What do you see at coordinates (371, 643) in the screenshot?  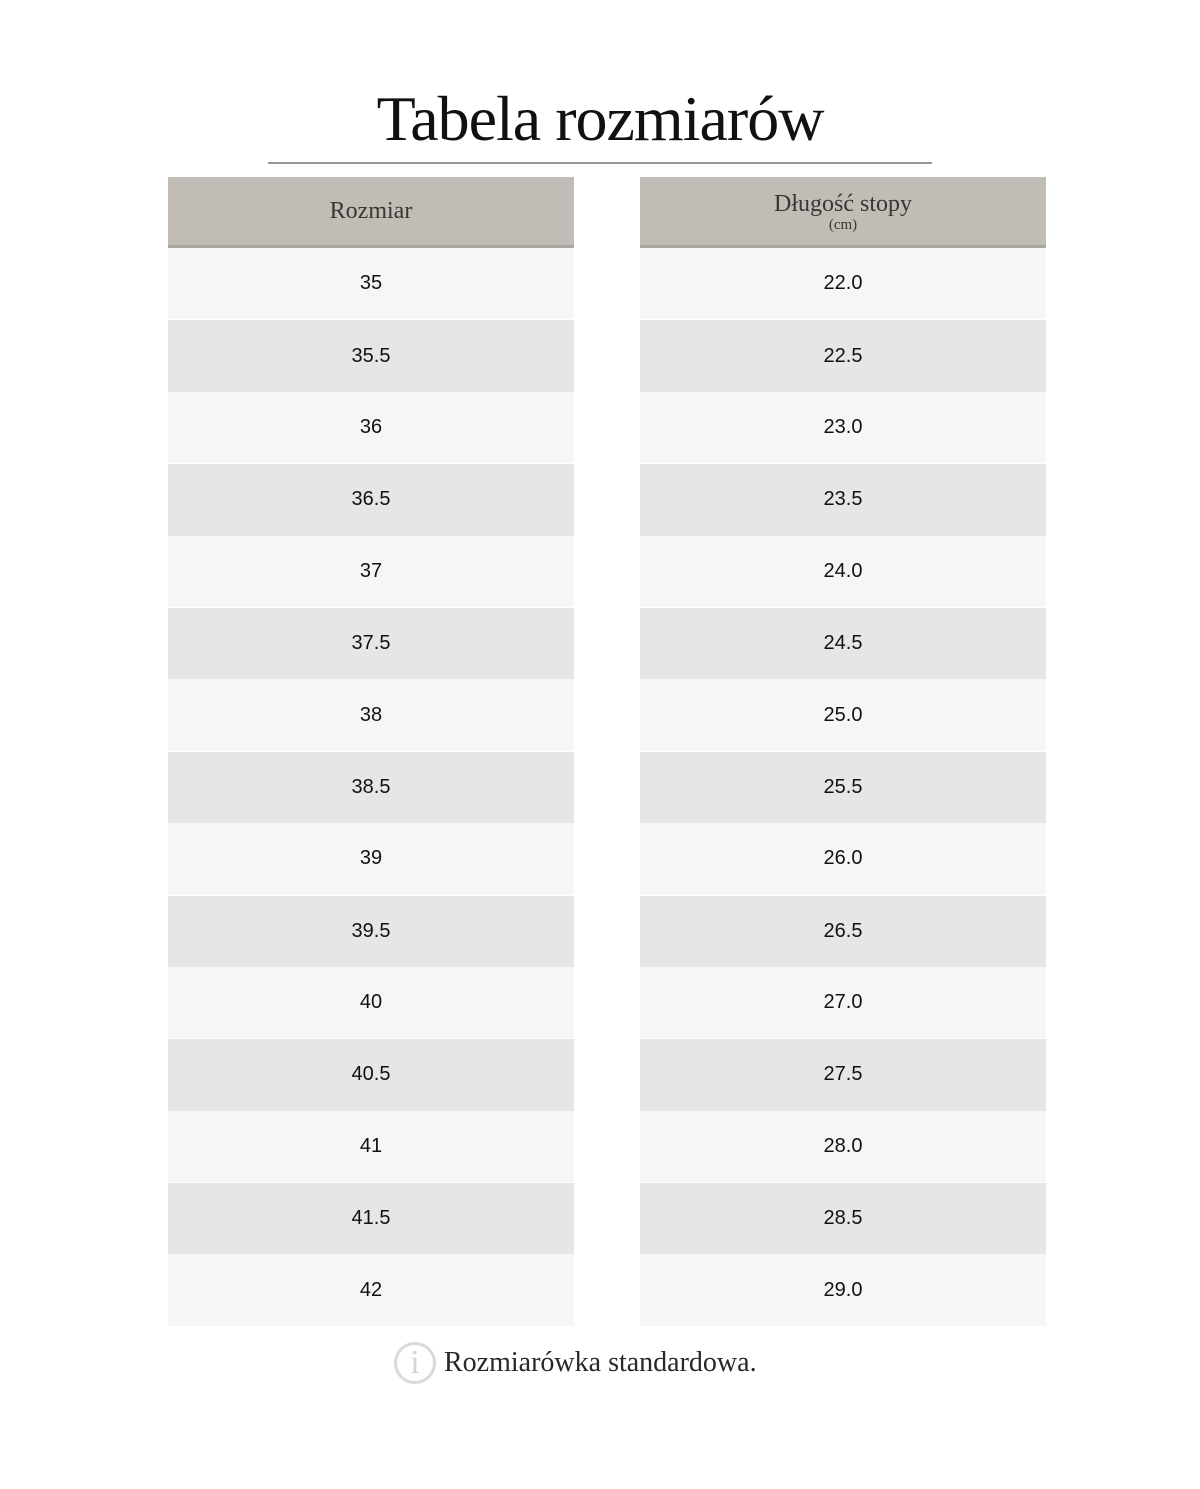 I see `size-cell: 37.5` at bounding box center [371, 643].